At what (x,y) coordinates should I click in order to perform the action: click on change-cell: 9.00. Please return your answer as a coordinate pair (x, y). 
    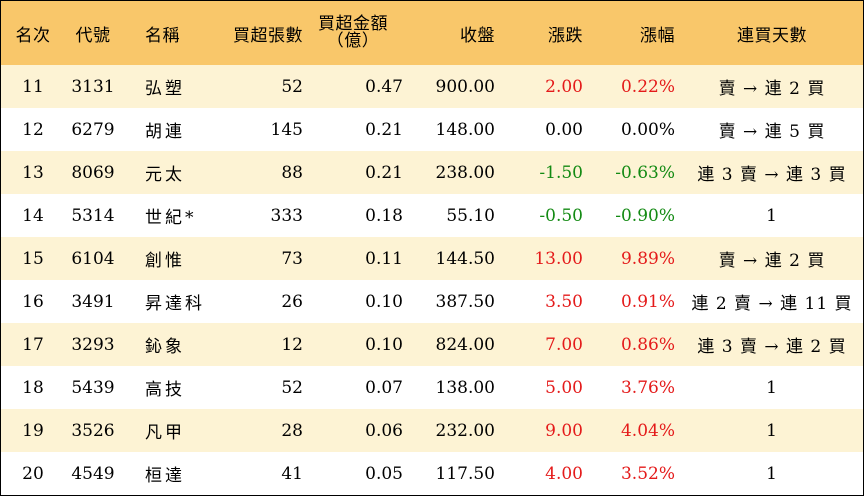
    Looking at the image, I should click on (564, 430).